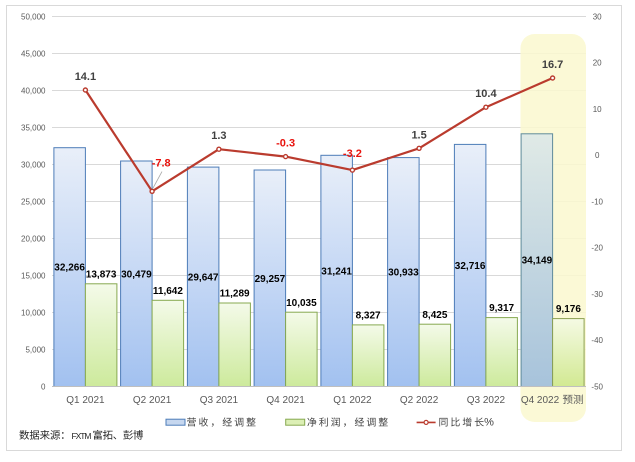 The height and width of the screenshot is (462, 635). I want to click on svg-text: Q2 2021, so click(152, 400).